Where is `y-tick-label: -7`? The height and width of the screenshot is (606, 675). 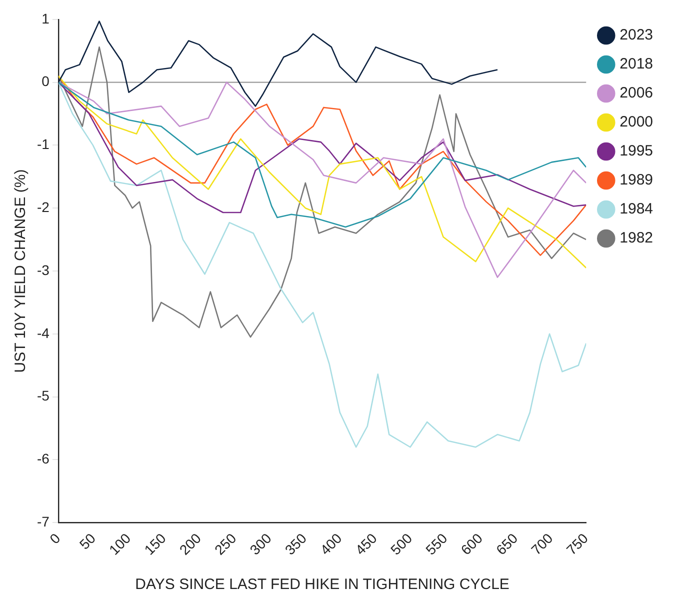 y-tick-label: -7 is located at coordinates (43, 521).